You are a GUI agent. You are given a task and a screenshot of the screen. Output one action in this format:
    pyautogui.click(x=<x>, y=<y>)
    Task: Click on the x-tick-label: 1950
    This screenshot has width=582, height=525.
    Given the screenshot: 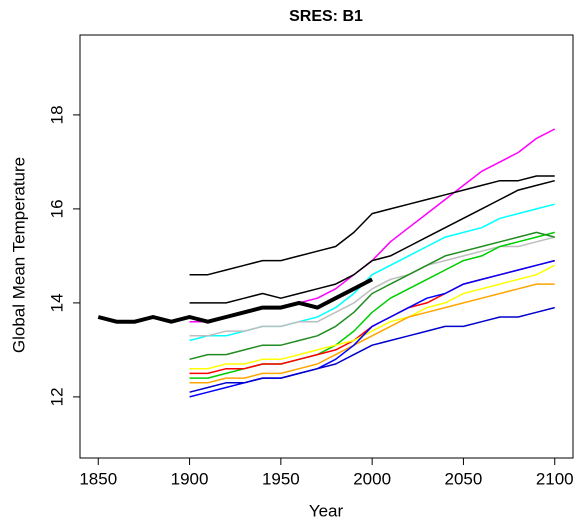 What is the action you would take?
    pyautogui.click(x=281, y=478)
    